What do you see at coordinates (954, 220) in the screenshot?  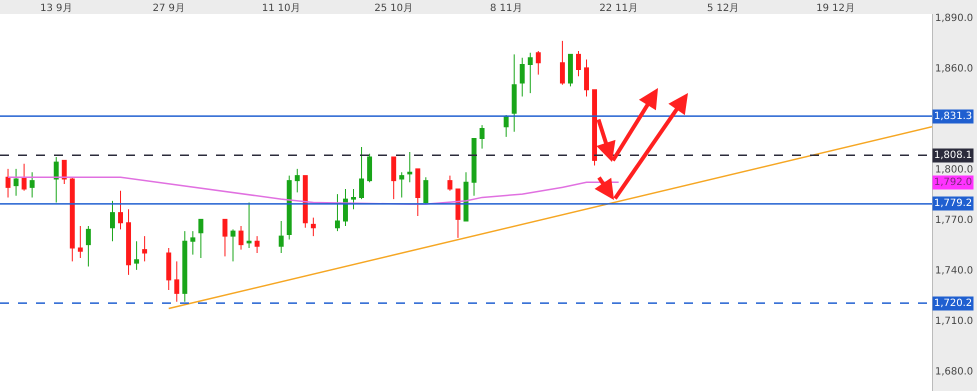 I see `y-tick-label: 1,770.0` at bounding box center [954, 220].